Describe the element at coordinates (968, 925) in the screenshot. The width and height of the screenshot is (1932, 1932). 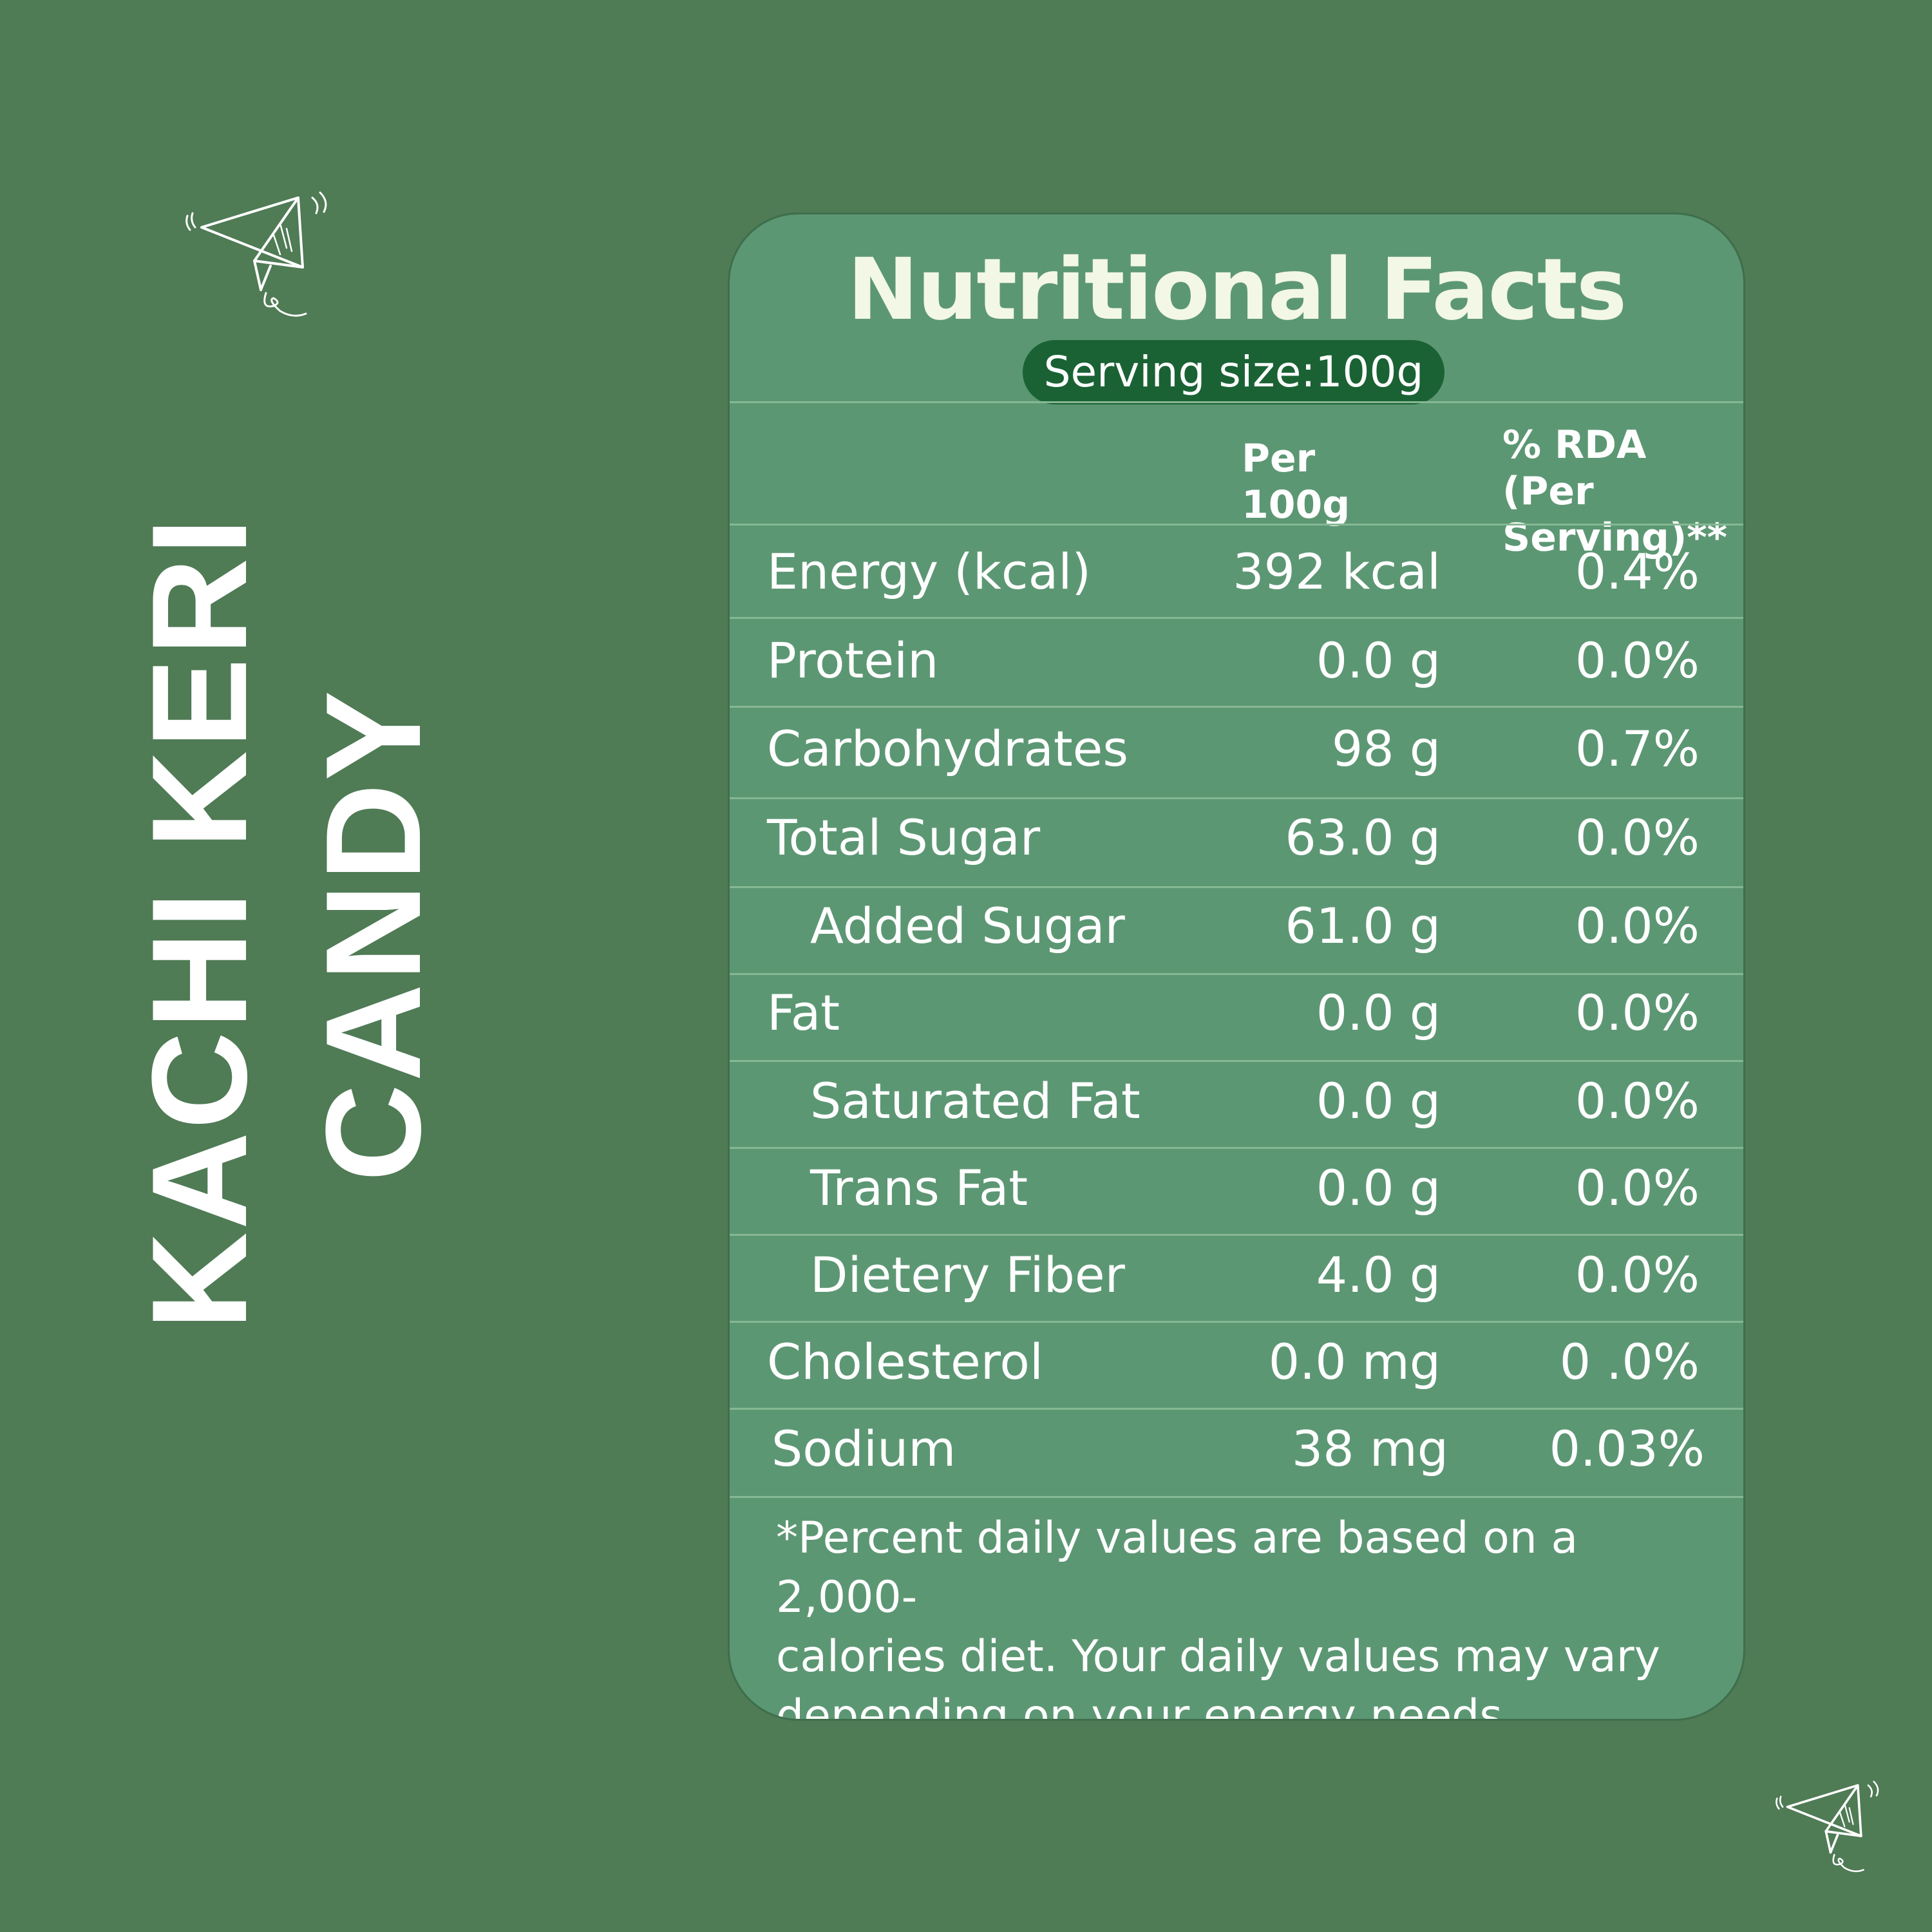
I see `nutrient-name: Added Sugar` at that location.